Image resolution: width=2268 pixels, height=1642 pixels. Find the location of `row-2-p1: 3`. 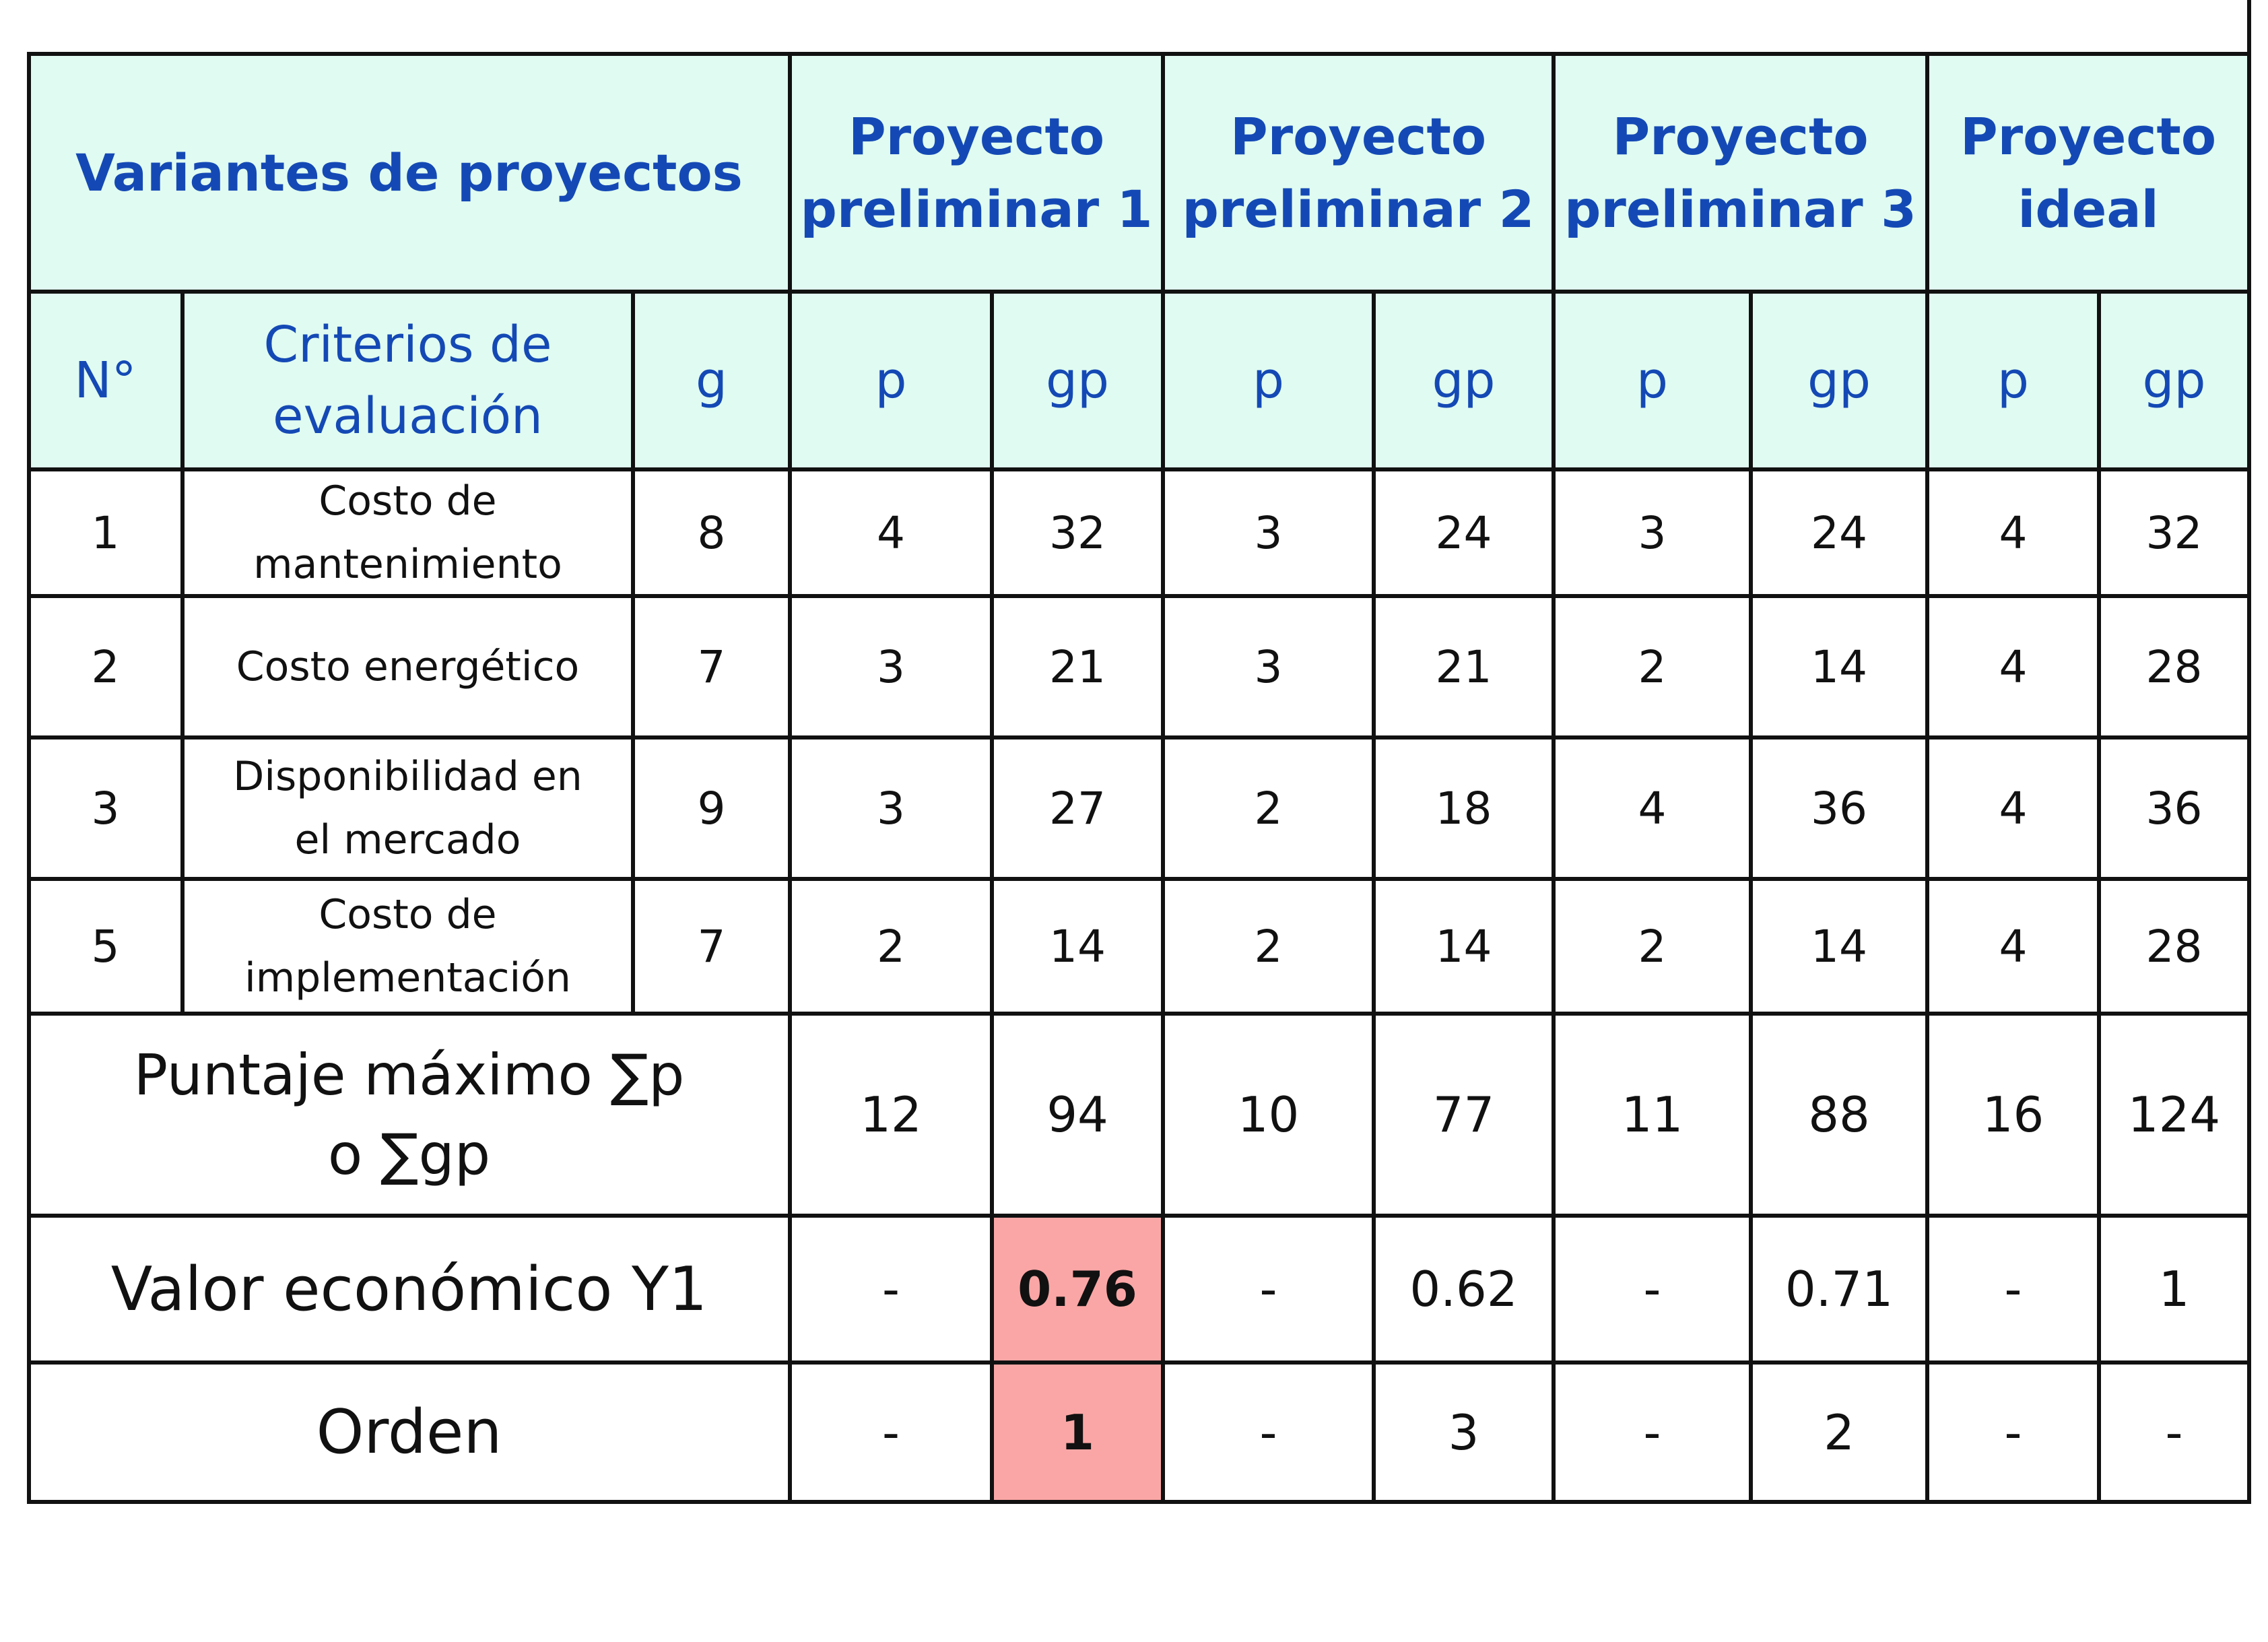

row-2-p1: 3 is located at coordinates (891, 666).